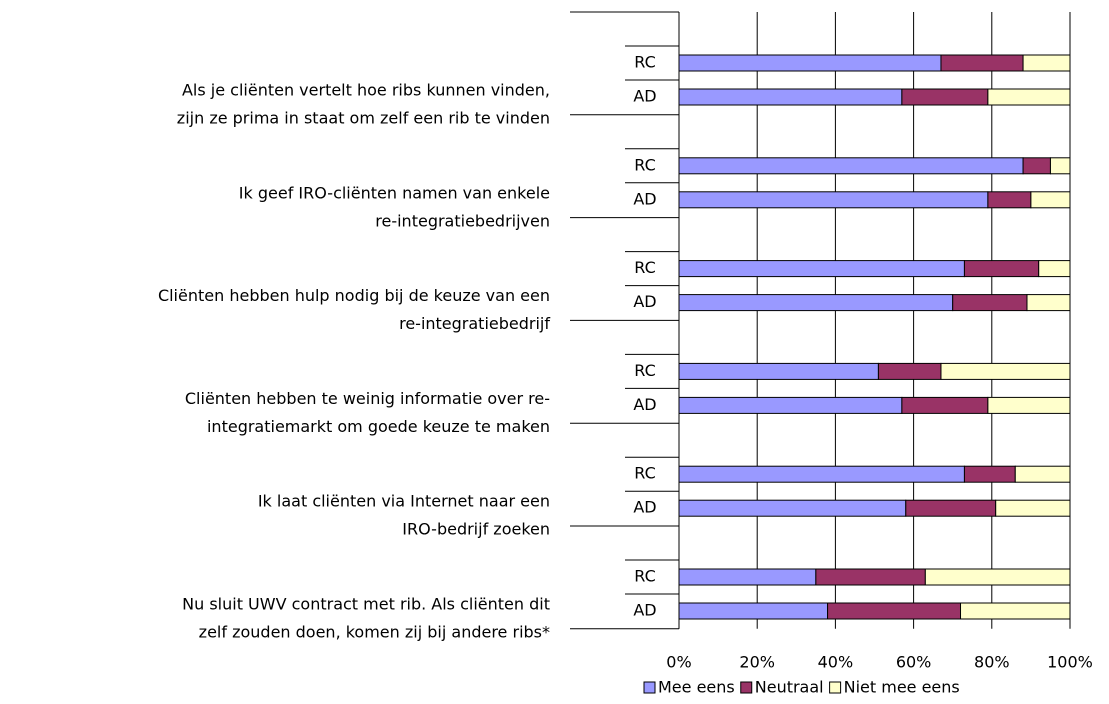  I want to click on category-label: Ik laat cliënten via Internet naar een, so click(404, 501).